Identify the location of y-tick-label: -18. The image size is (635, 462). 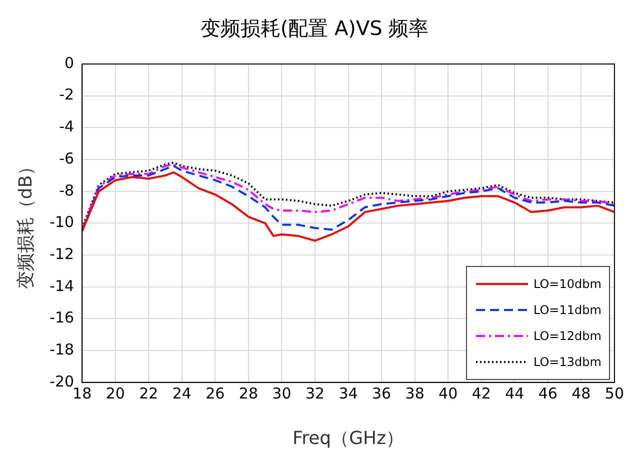
(62, 349).